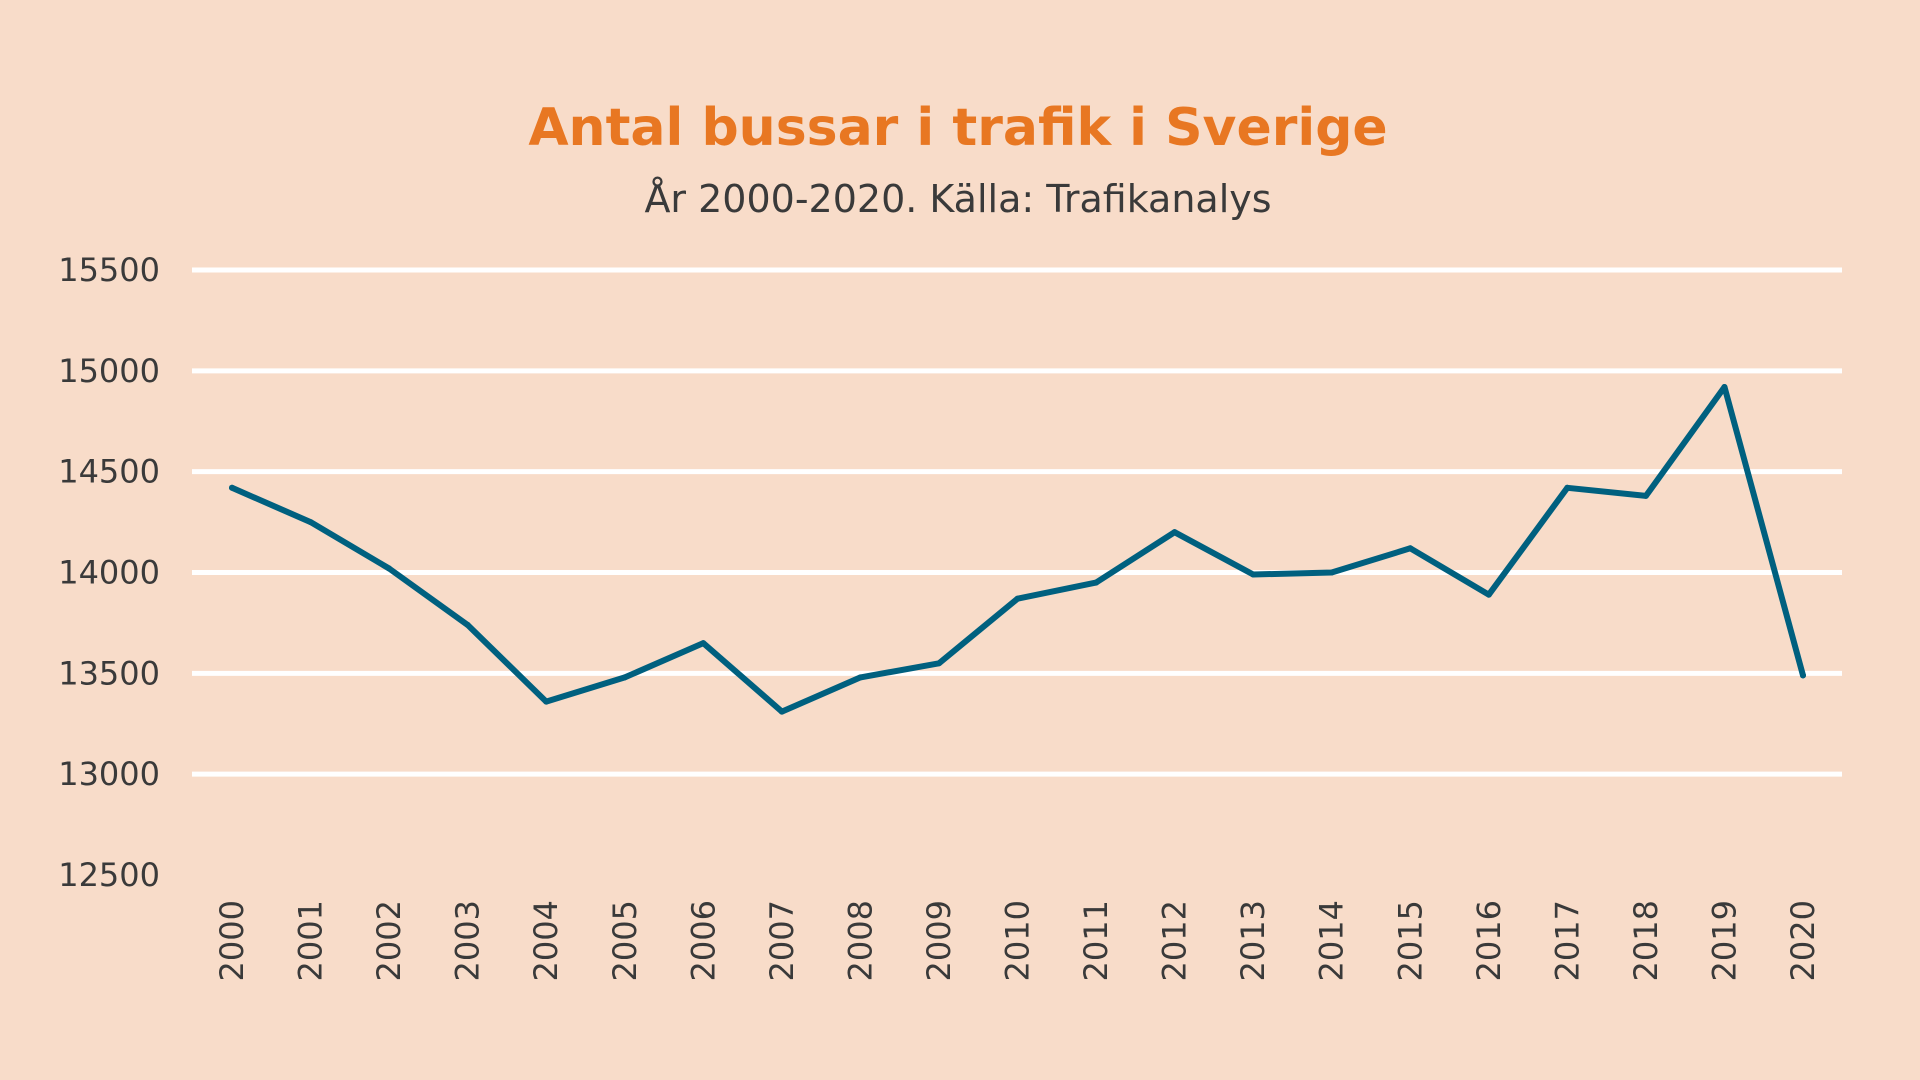  Describe the element at coordinates (703, 940) in the screenshot. I see `x-tick-label: 2006` at that location.